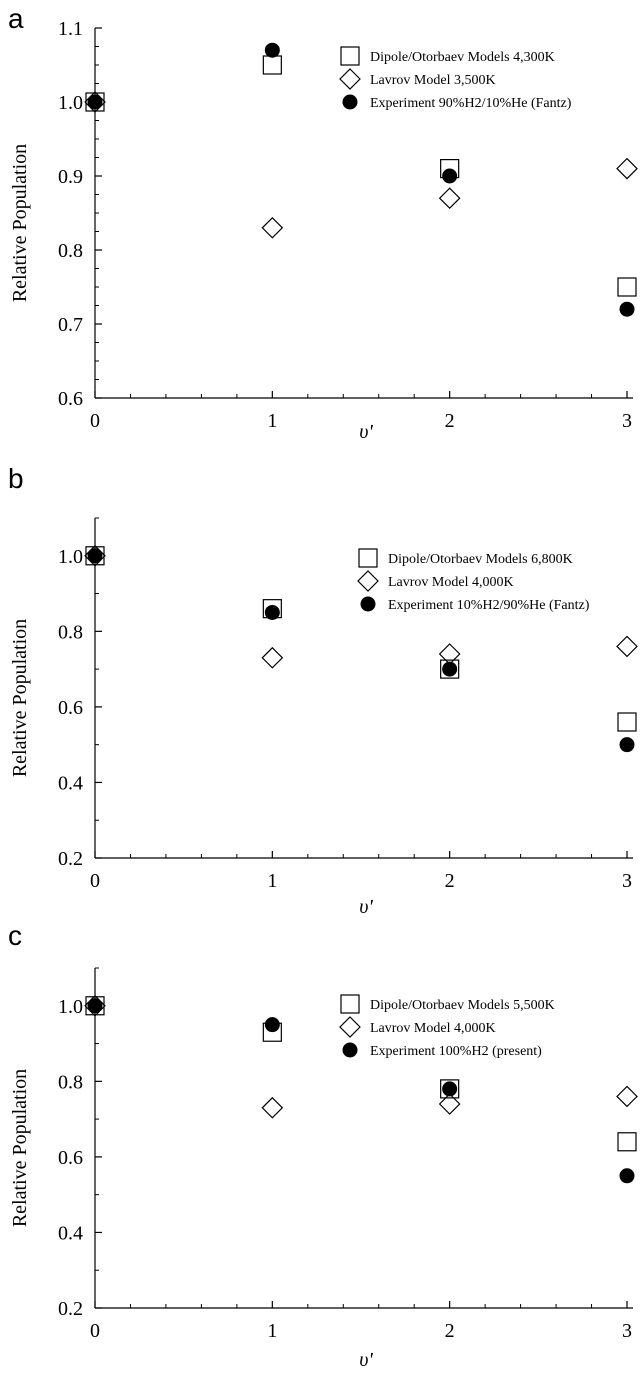 The width and height of the screenshot is (643, 1376). I want to click on y-tick-label: 0.7, so click(70, 325).